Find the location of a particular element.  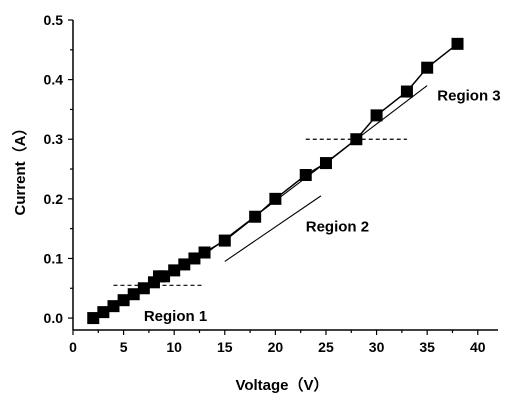

y-tick-label: 0.5 is located at coordinates (54, 20).